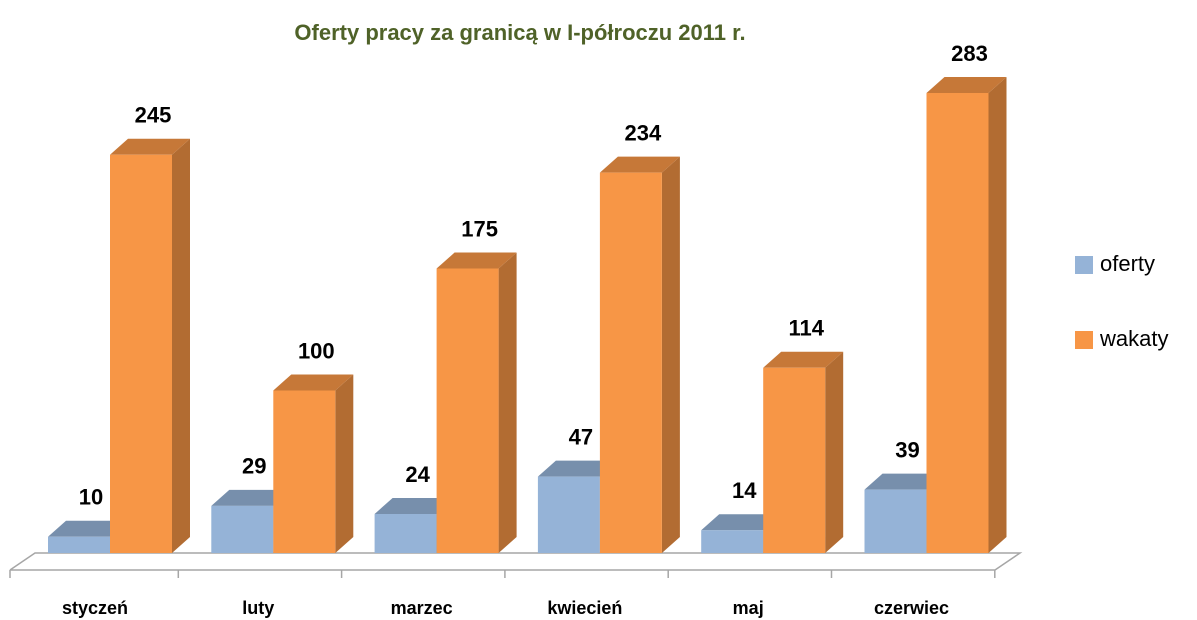 The height and width of the screenshot is (620, 1197). I want to click on data-label: 234, so click(643, 132).